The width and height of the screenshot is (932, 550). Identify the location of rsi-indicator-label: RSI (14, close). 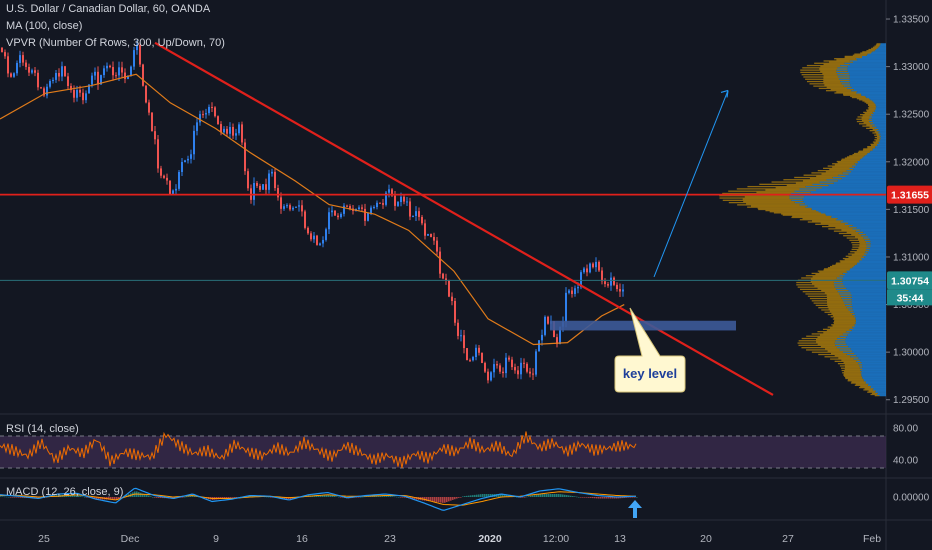
(42, 429).